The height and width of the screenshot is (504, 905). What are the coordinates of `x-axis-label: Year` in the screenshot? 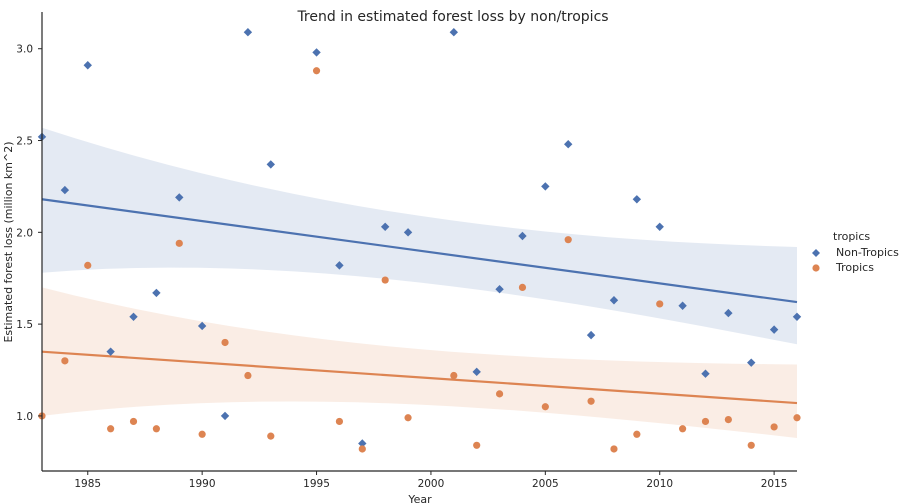 It's located at (419, 498).